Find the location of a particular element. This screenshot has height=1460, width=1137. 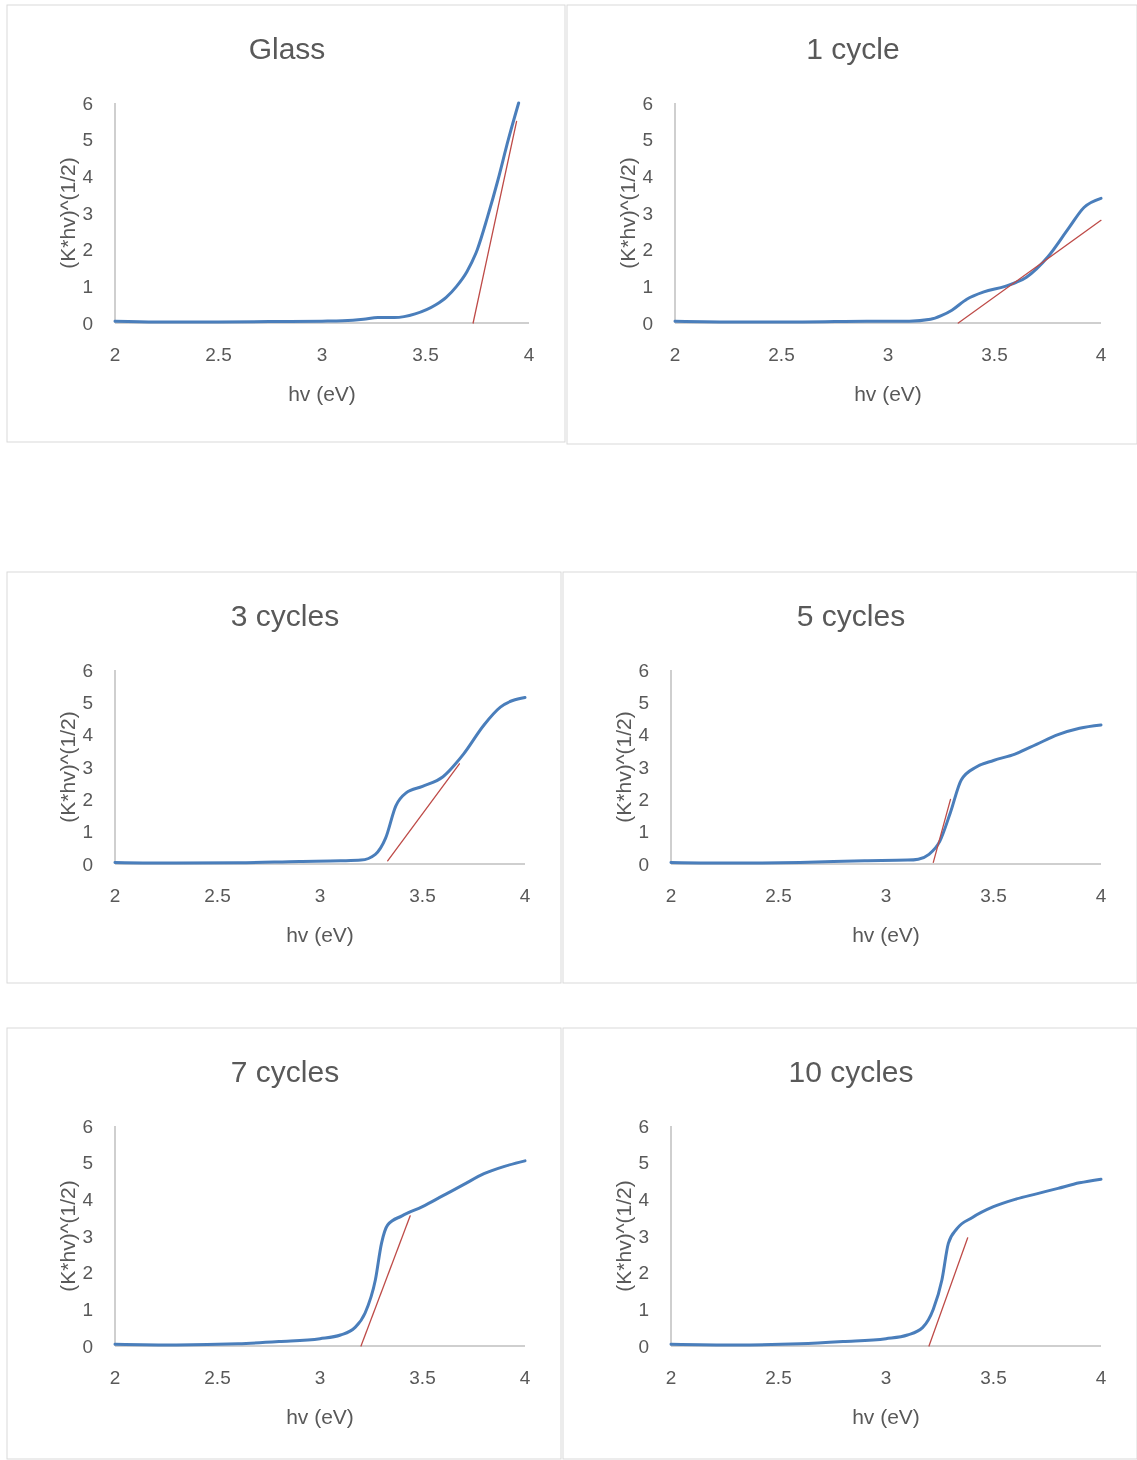

chart-title: 7 cycles is located at coordinates (285, 1071).